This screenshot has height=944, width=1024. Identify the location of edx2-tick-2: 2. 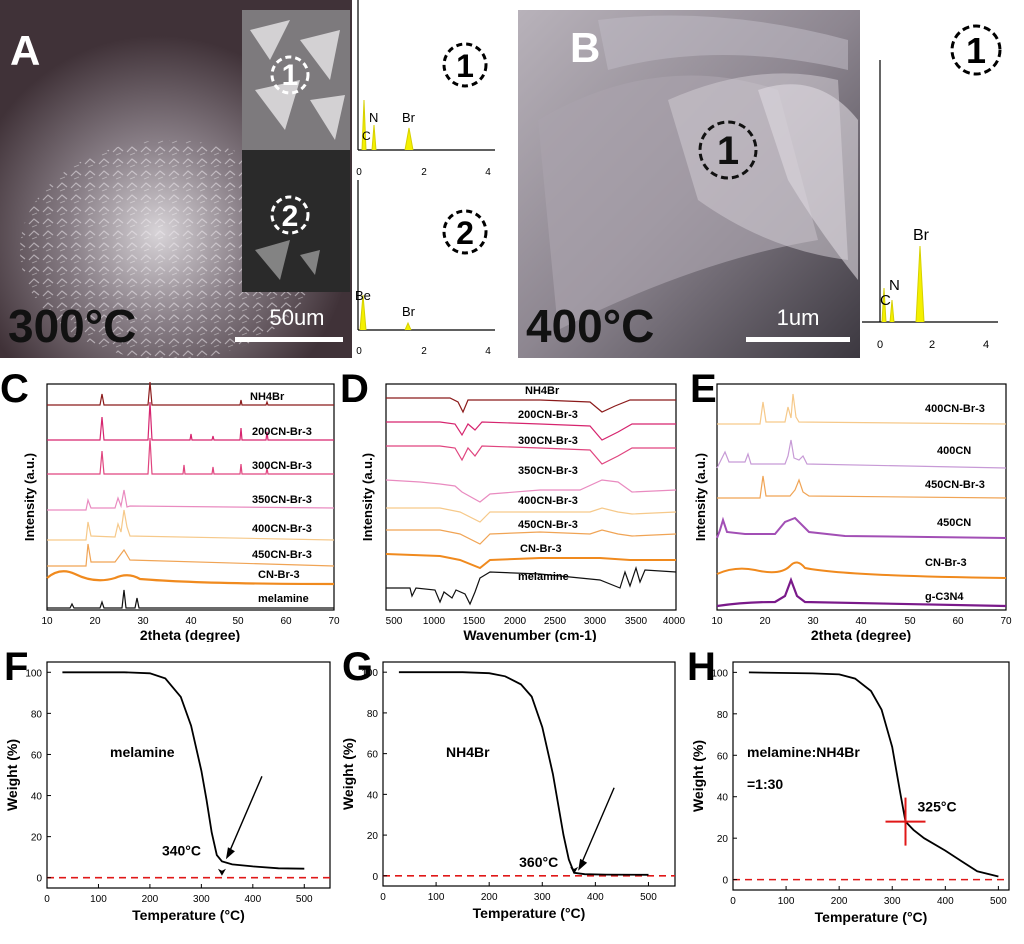
(424, 351).